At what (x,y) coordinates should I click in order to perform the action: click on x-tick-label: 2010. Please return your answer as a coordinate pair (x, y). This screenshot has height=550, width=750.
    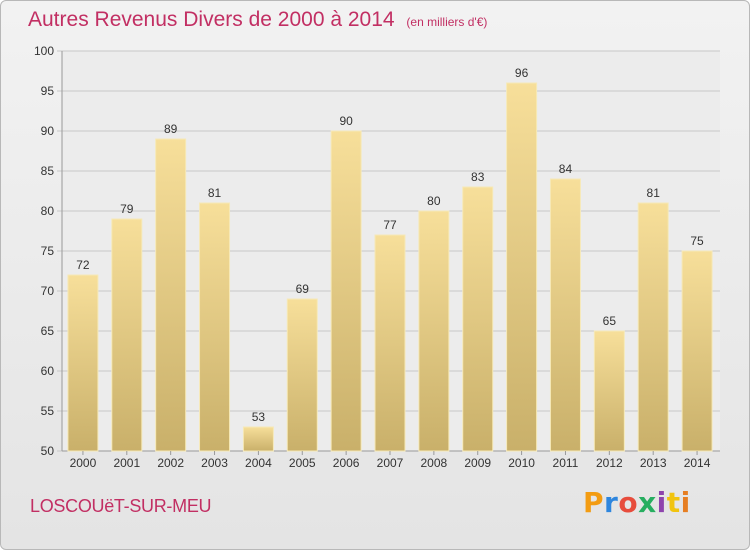
    Looking at the image, I should click on (521, 463).